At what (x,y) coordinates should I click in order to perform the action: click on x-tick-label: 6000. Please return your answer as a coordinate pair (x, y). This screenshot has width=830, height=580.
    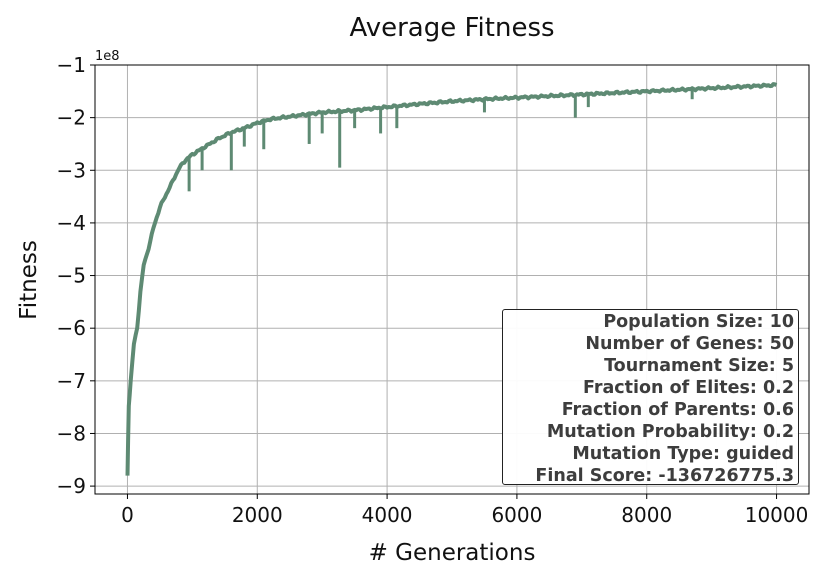
    Looking at the image, I should click on (516, 515).